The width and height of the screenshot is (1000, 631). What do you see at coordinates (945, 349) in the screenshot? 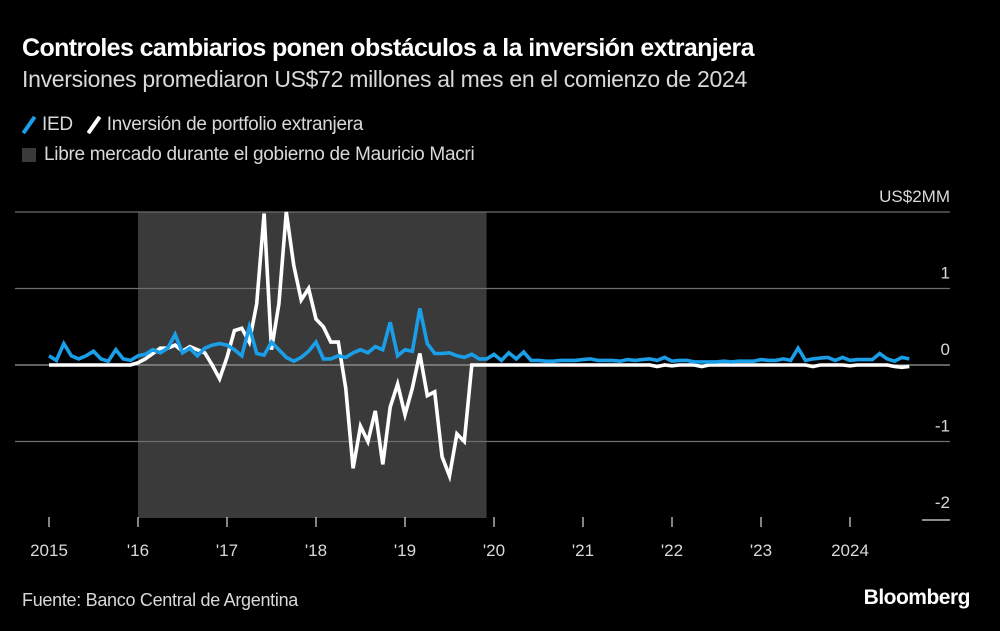
I see `y-tick-label: 0` at bounding box center [945, 349].